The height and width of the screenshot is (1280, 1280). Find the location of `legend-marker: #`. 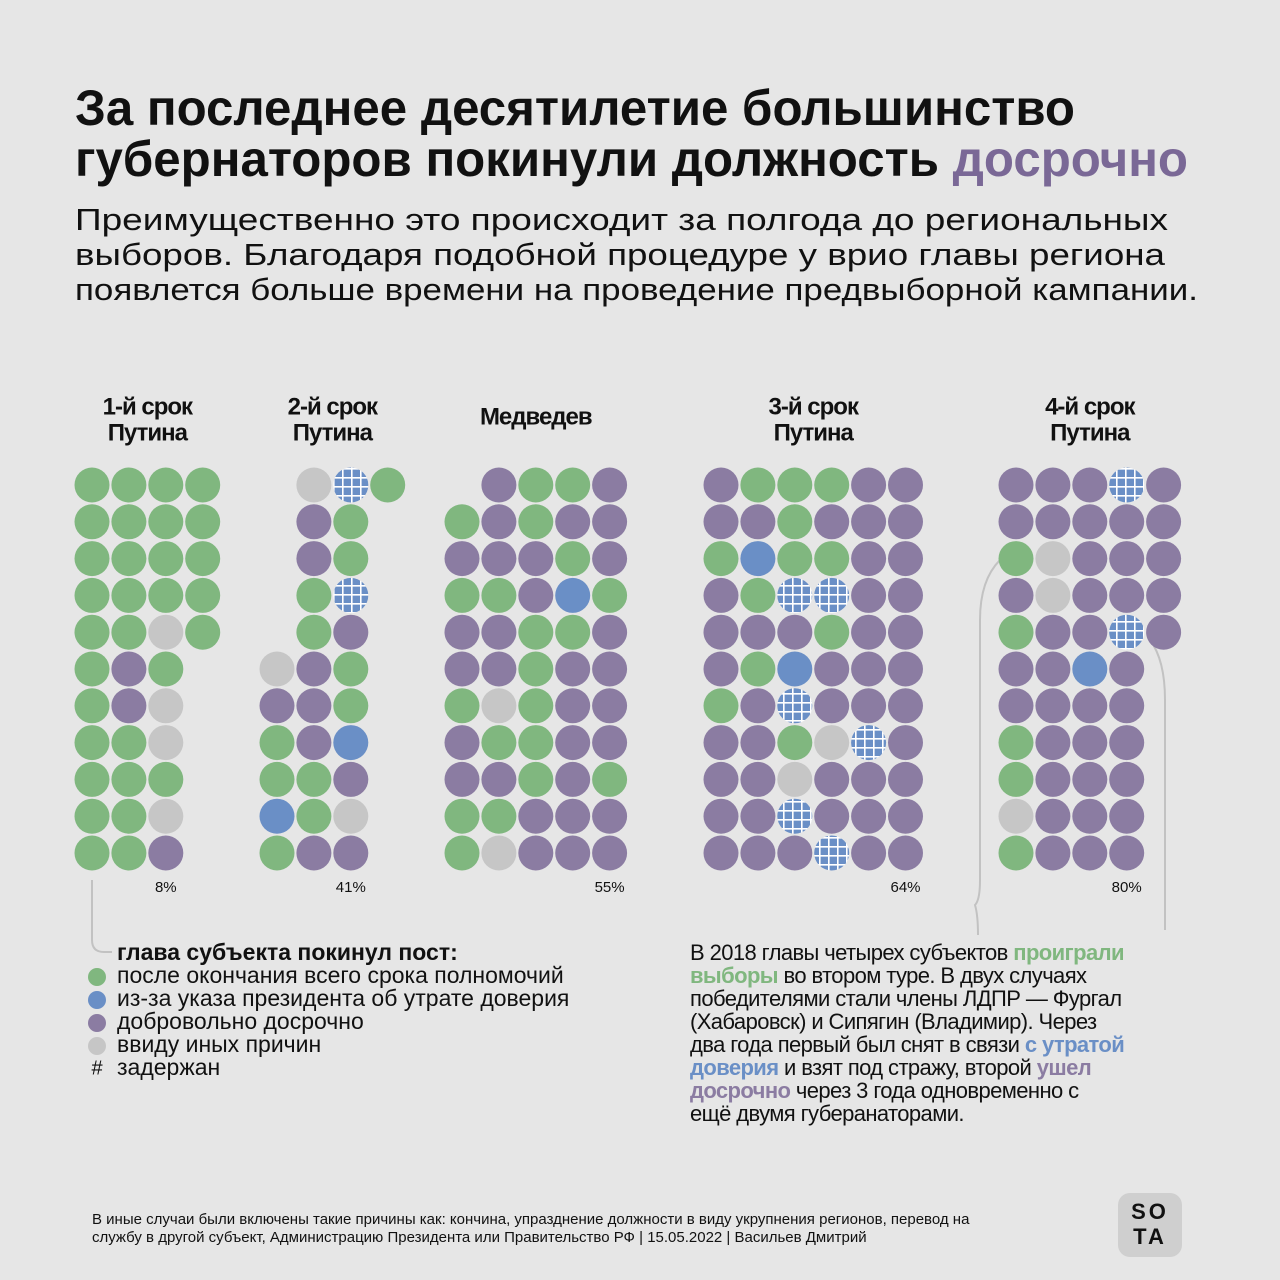

legend-marker: # is located at coordinates (97, 1068).